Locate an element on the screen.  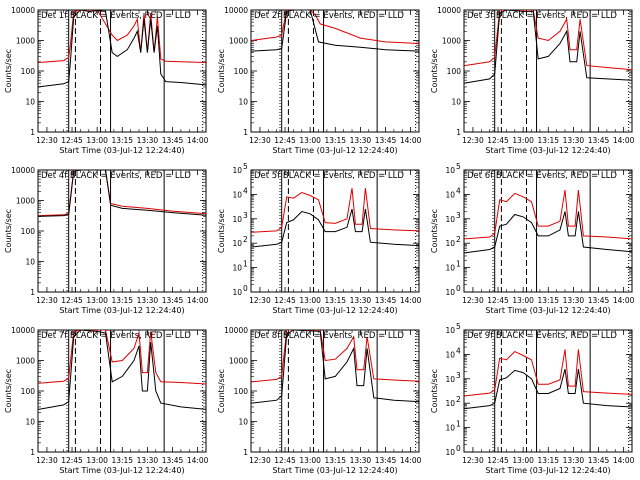
plot-title: Det 1f BLACK = Events, RED = LLD is located at coordinates (116, 16).